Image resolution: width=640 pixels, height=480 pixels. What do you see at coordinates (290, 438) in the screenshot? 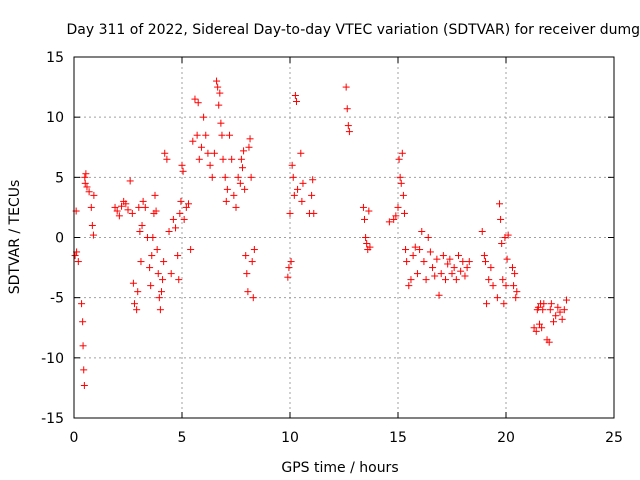
I see `x-tick-label: 10` at bounding box center [290, 438].